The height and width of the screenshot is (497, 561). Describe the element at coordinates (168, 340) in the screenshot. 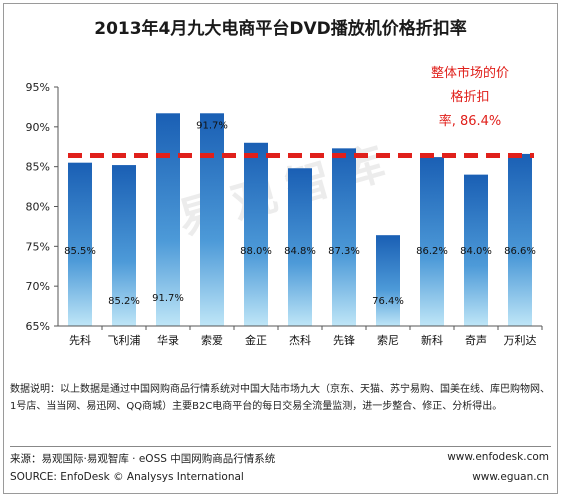

I see `x-category-label: 华录` at that location.